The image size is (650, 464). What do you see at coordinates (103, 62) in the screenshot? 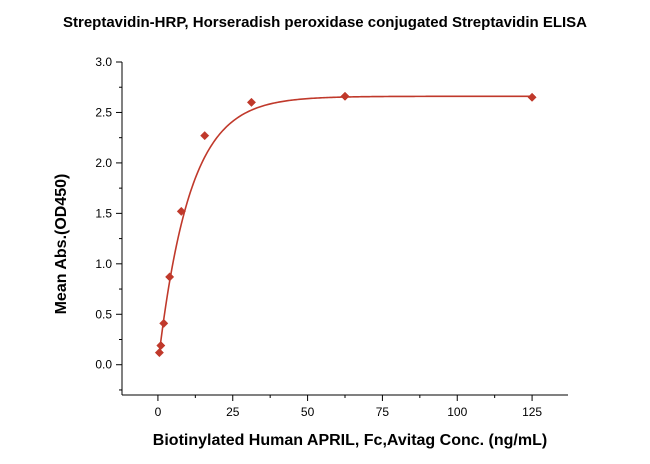
I see `y-tick-label: 3.0` at bounding box center [103, 62].